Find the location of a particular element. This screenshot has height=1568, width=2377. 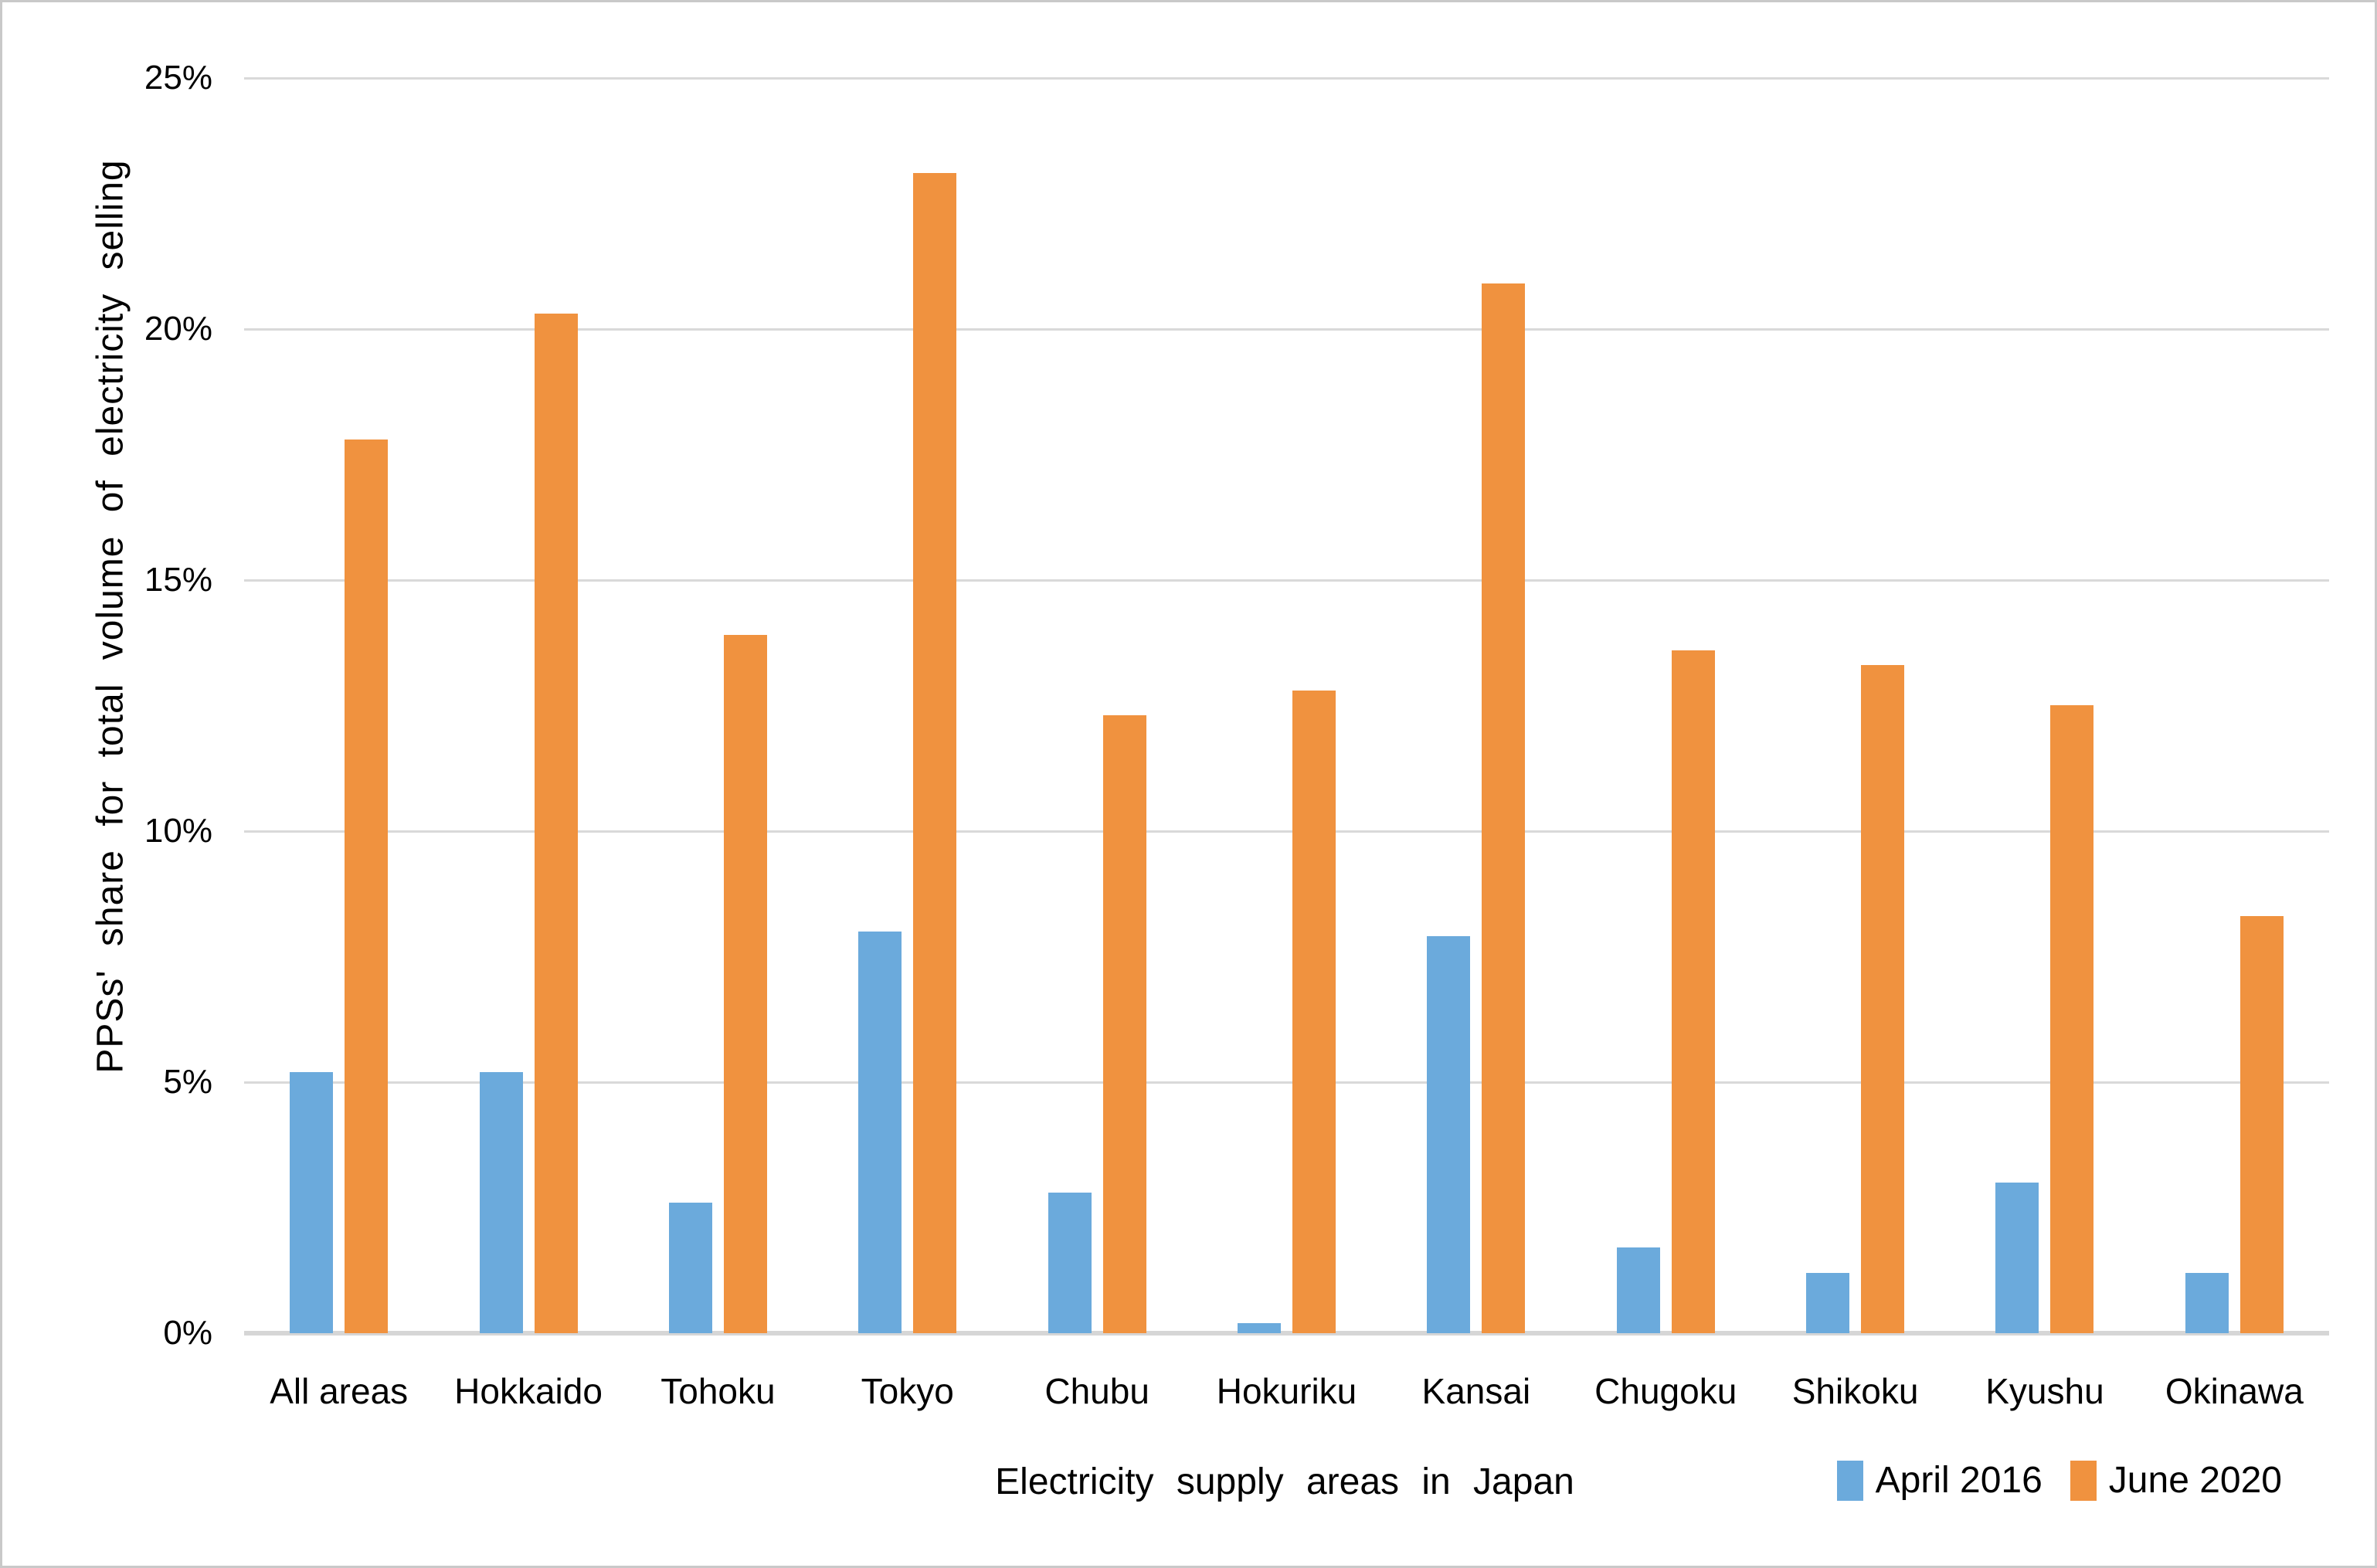

y-tick-label: 5% is located at coordinates (187, 1082).